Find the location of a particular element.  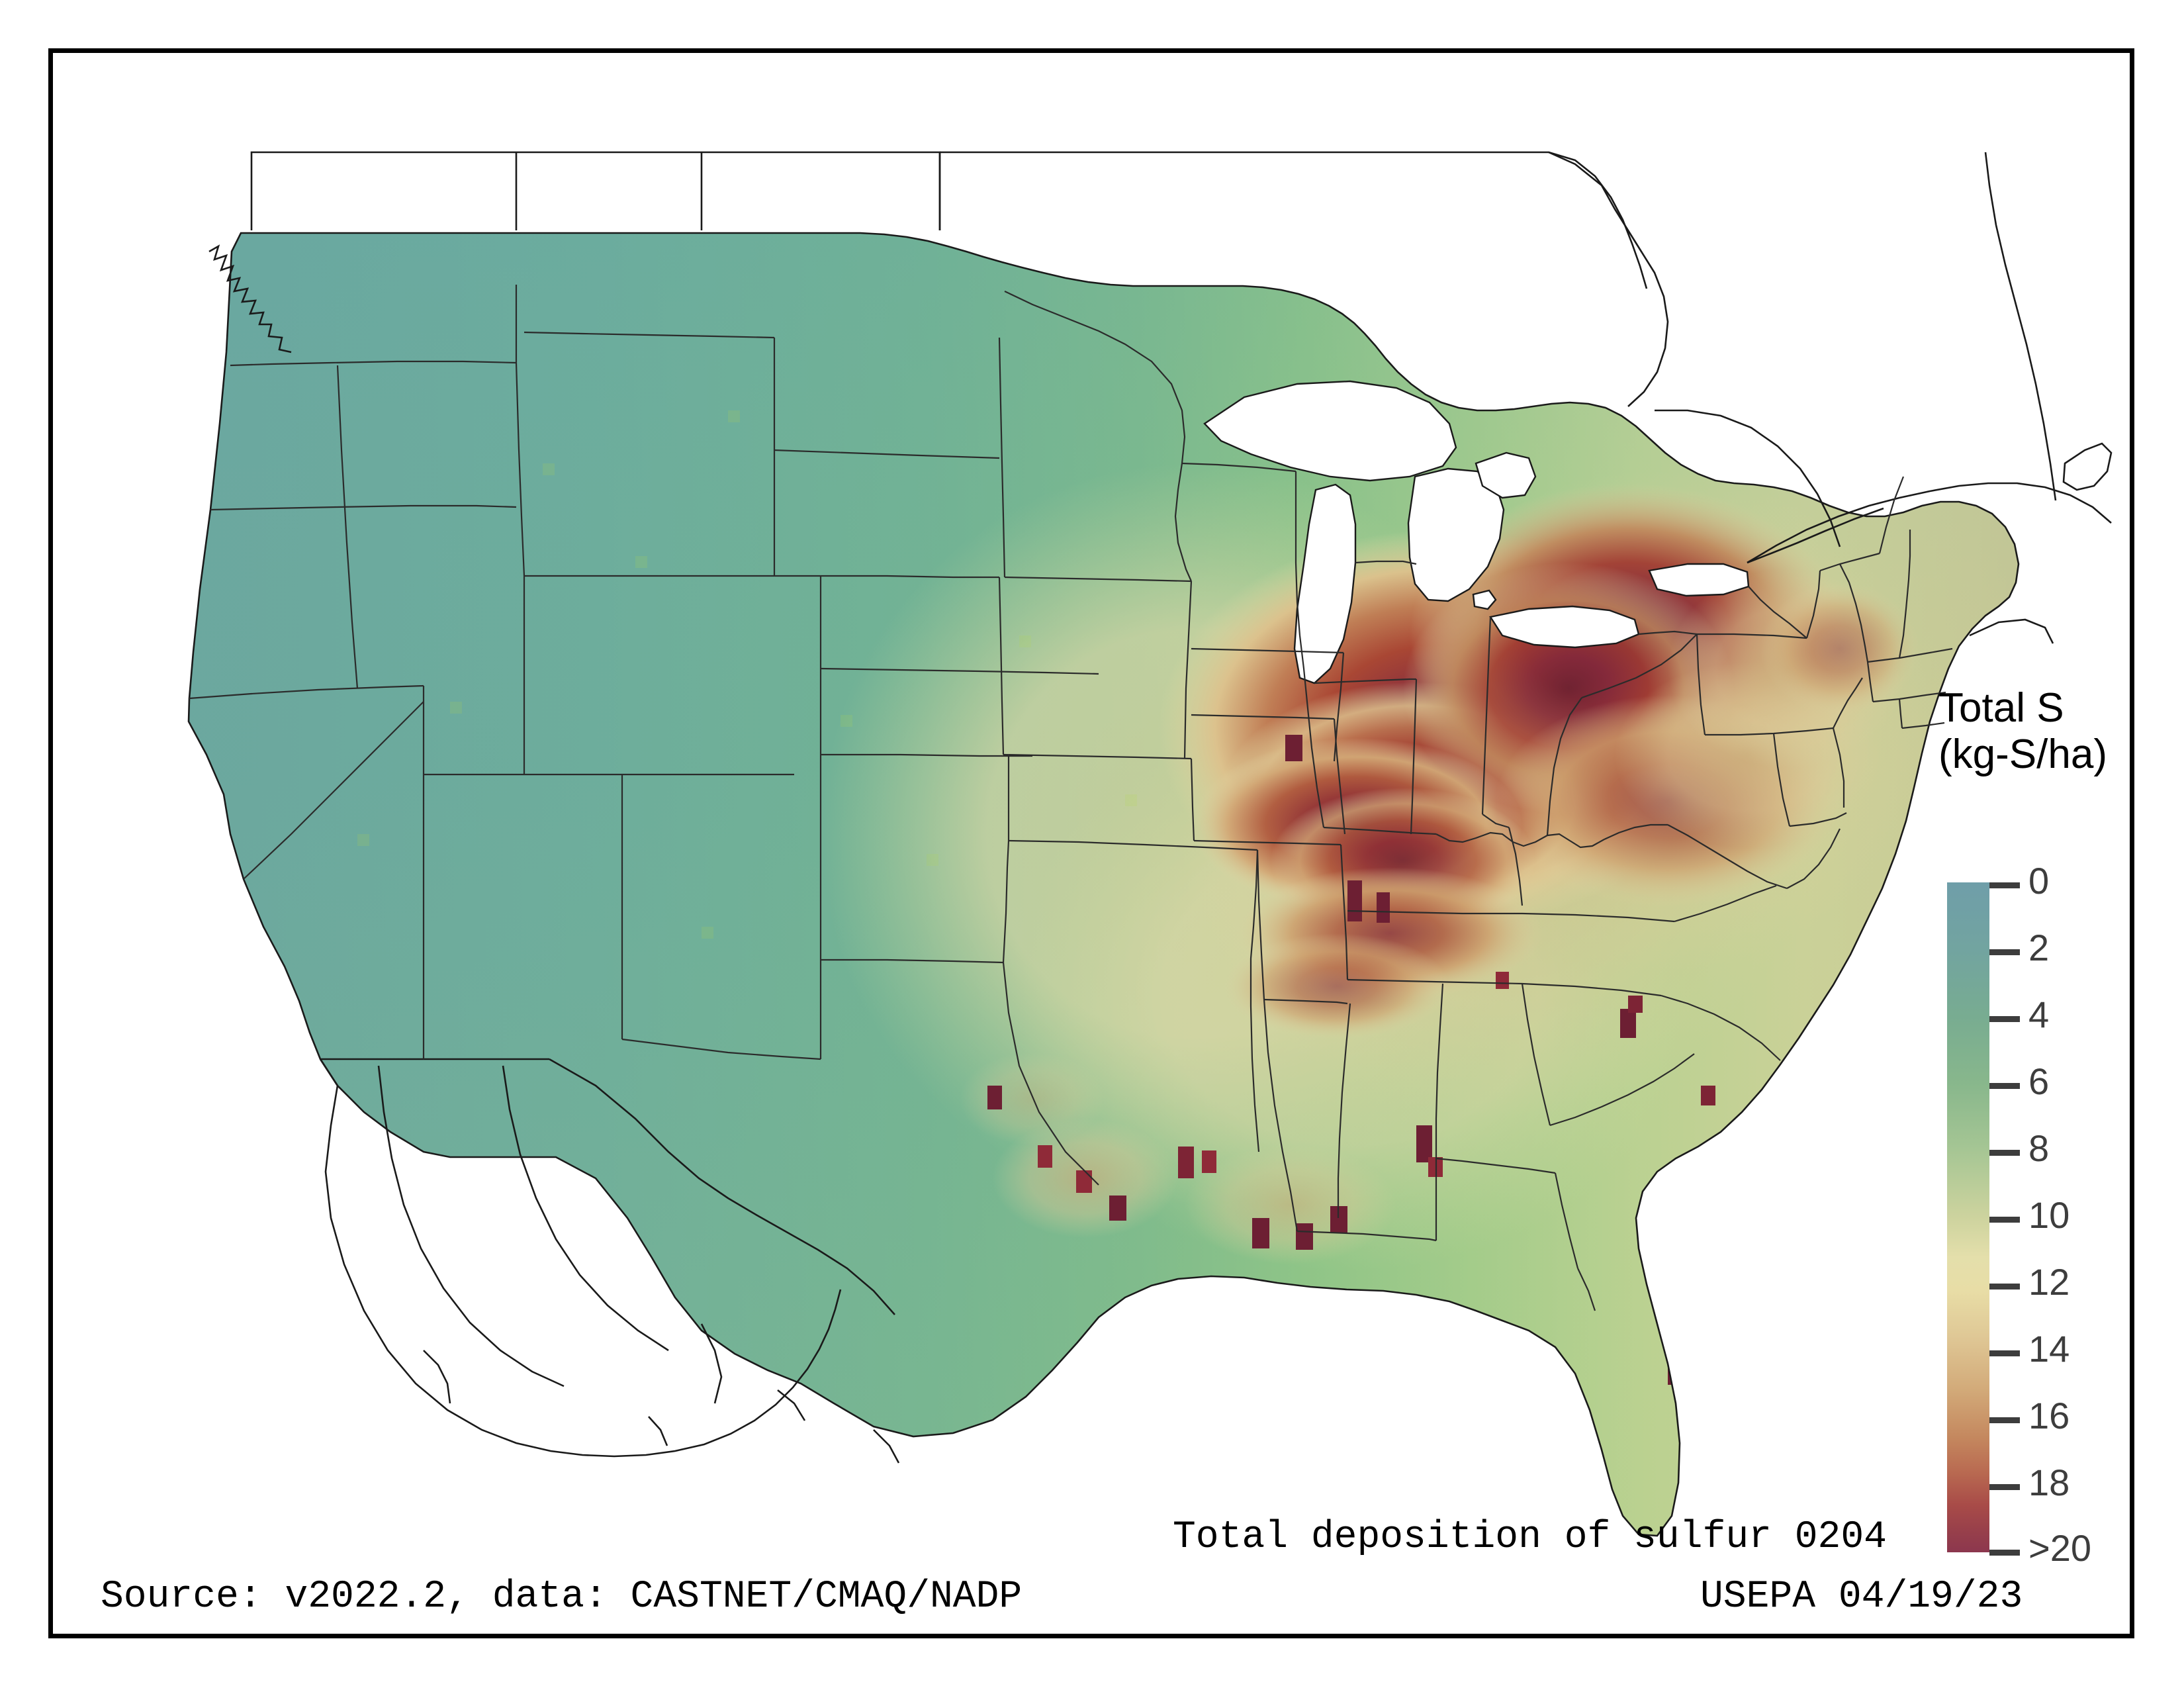

map-caption: Total deposition of sulfur 0204 is located at coordinates (1530, 1537).